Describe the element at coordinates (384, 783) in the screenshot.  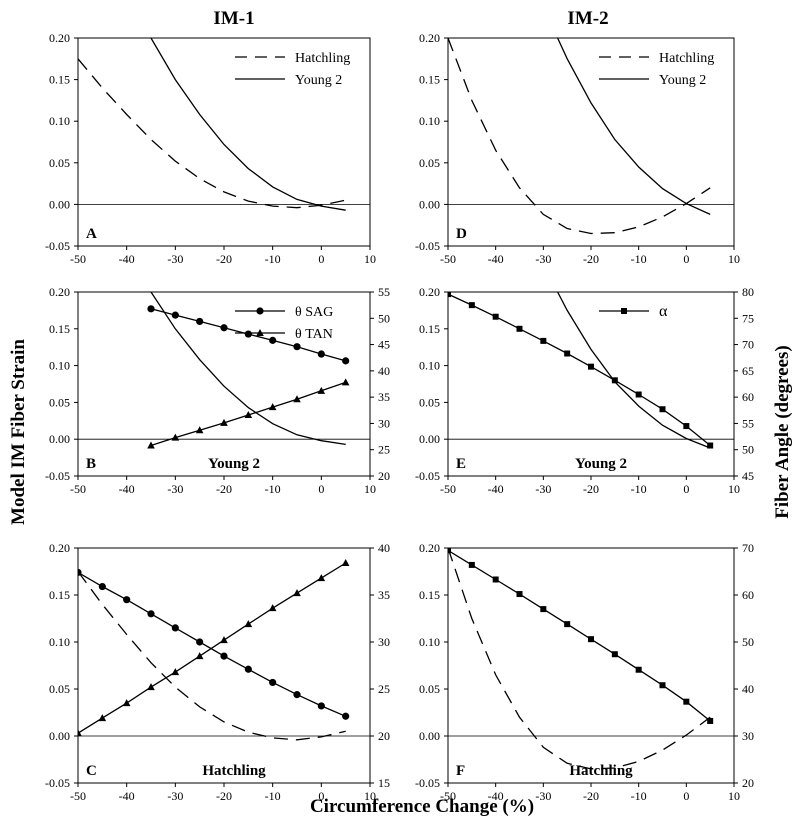
I see `y2-tick-label: 15` at that location.